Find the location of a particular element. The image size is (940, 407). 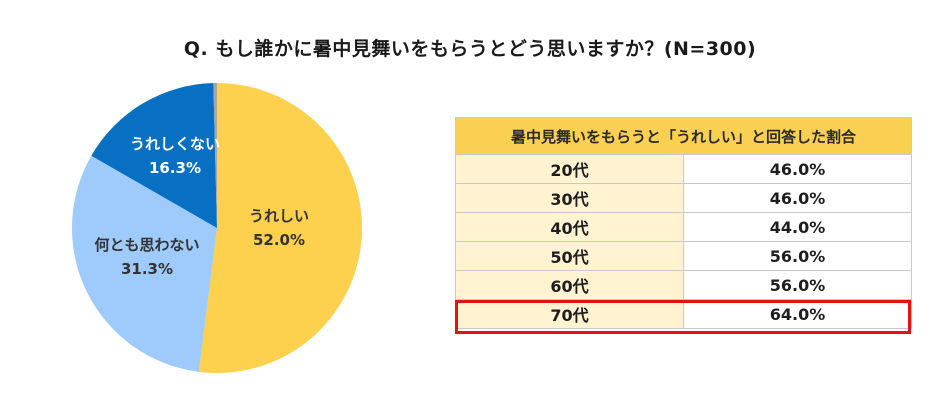

table-row: 30代 46.0% is located at coordinates (683, 198).